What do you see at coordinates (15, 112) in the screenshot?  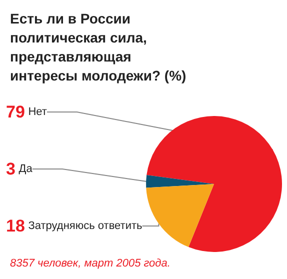 I see `data-label: 79` at bounding box center [15, 112].